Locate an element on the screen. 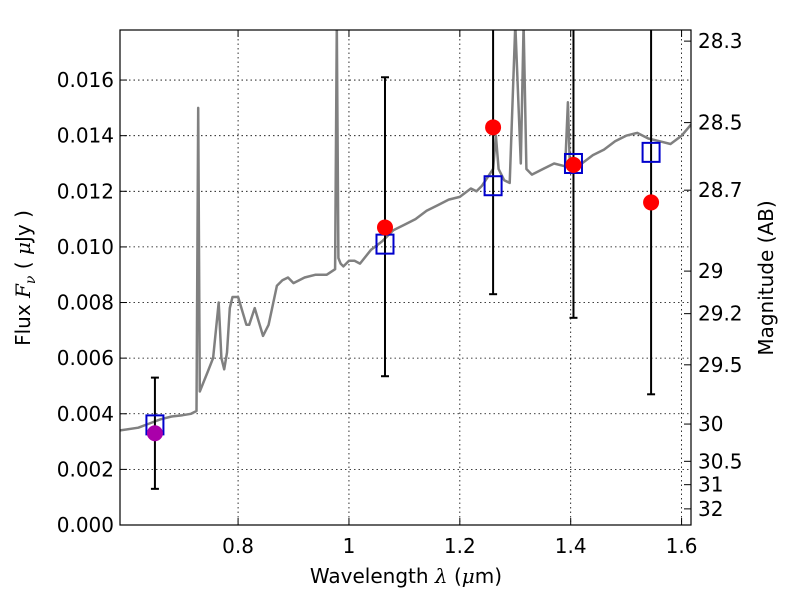 The width and height of the screenshot is (800, 600). y-axis-symbol-f: F is located at coordinates (23, 291).